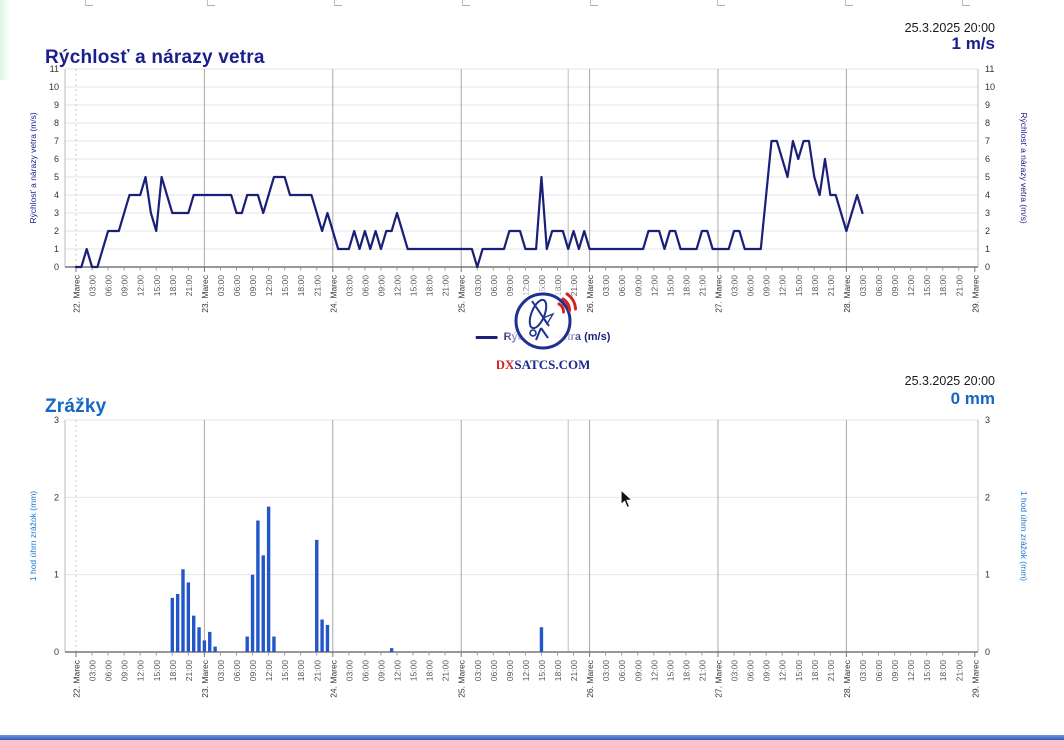 This screenshot has width=1064, height=740. What do you see at coordinates (56, 159) in the screenshot?
I see `svg-text: 6` at bounding box center [56, 159].